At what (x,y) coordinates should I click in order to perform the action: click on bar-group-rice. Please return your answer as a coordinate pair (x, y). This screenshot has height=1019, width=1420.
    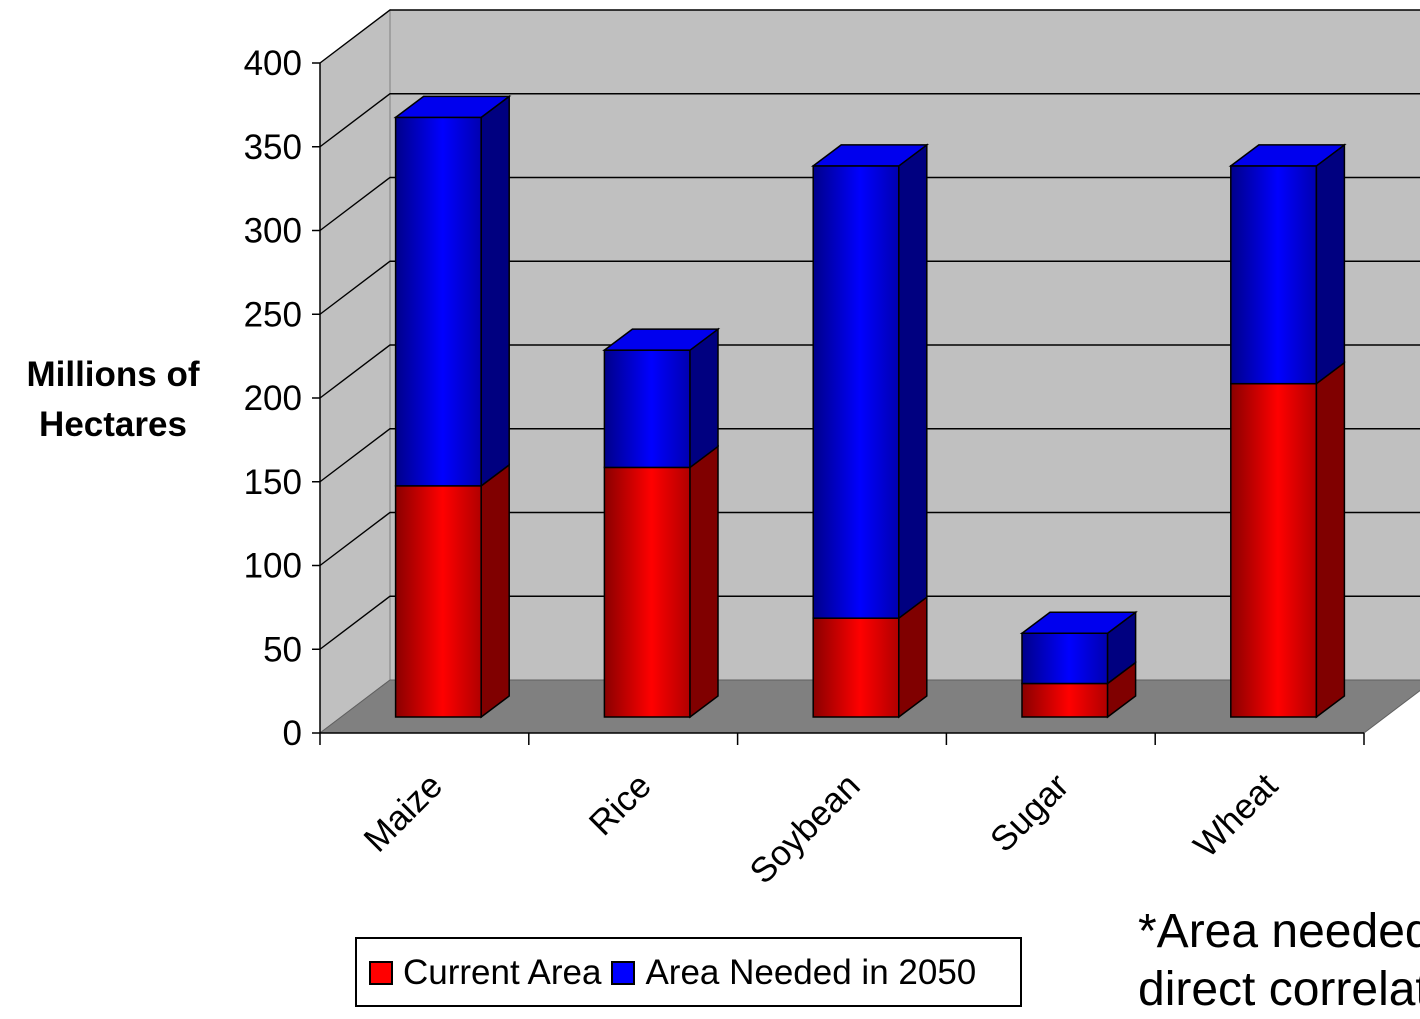
    Looking at the image, I should click on (661, 523).